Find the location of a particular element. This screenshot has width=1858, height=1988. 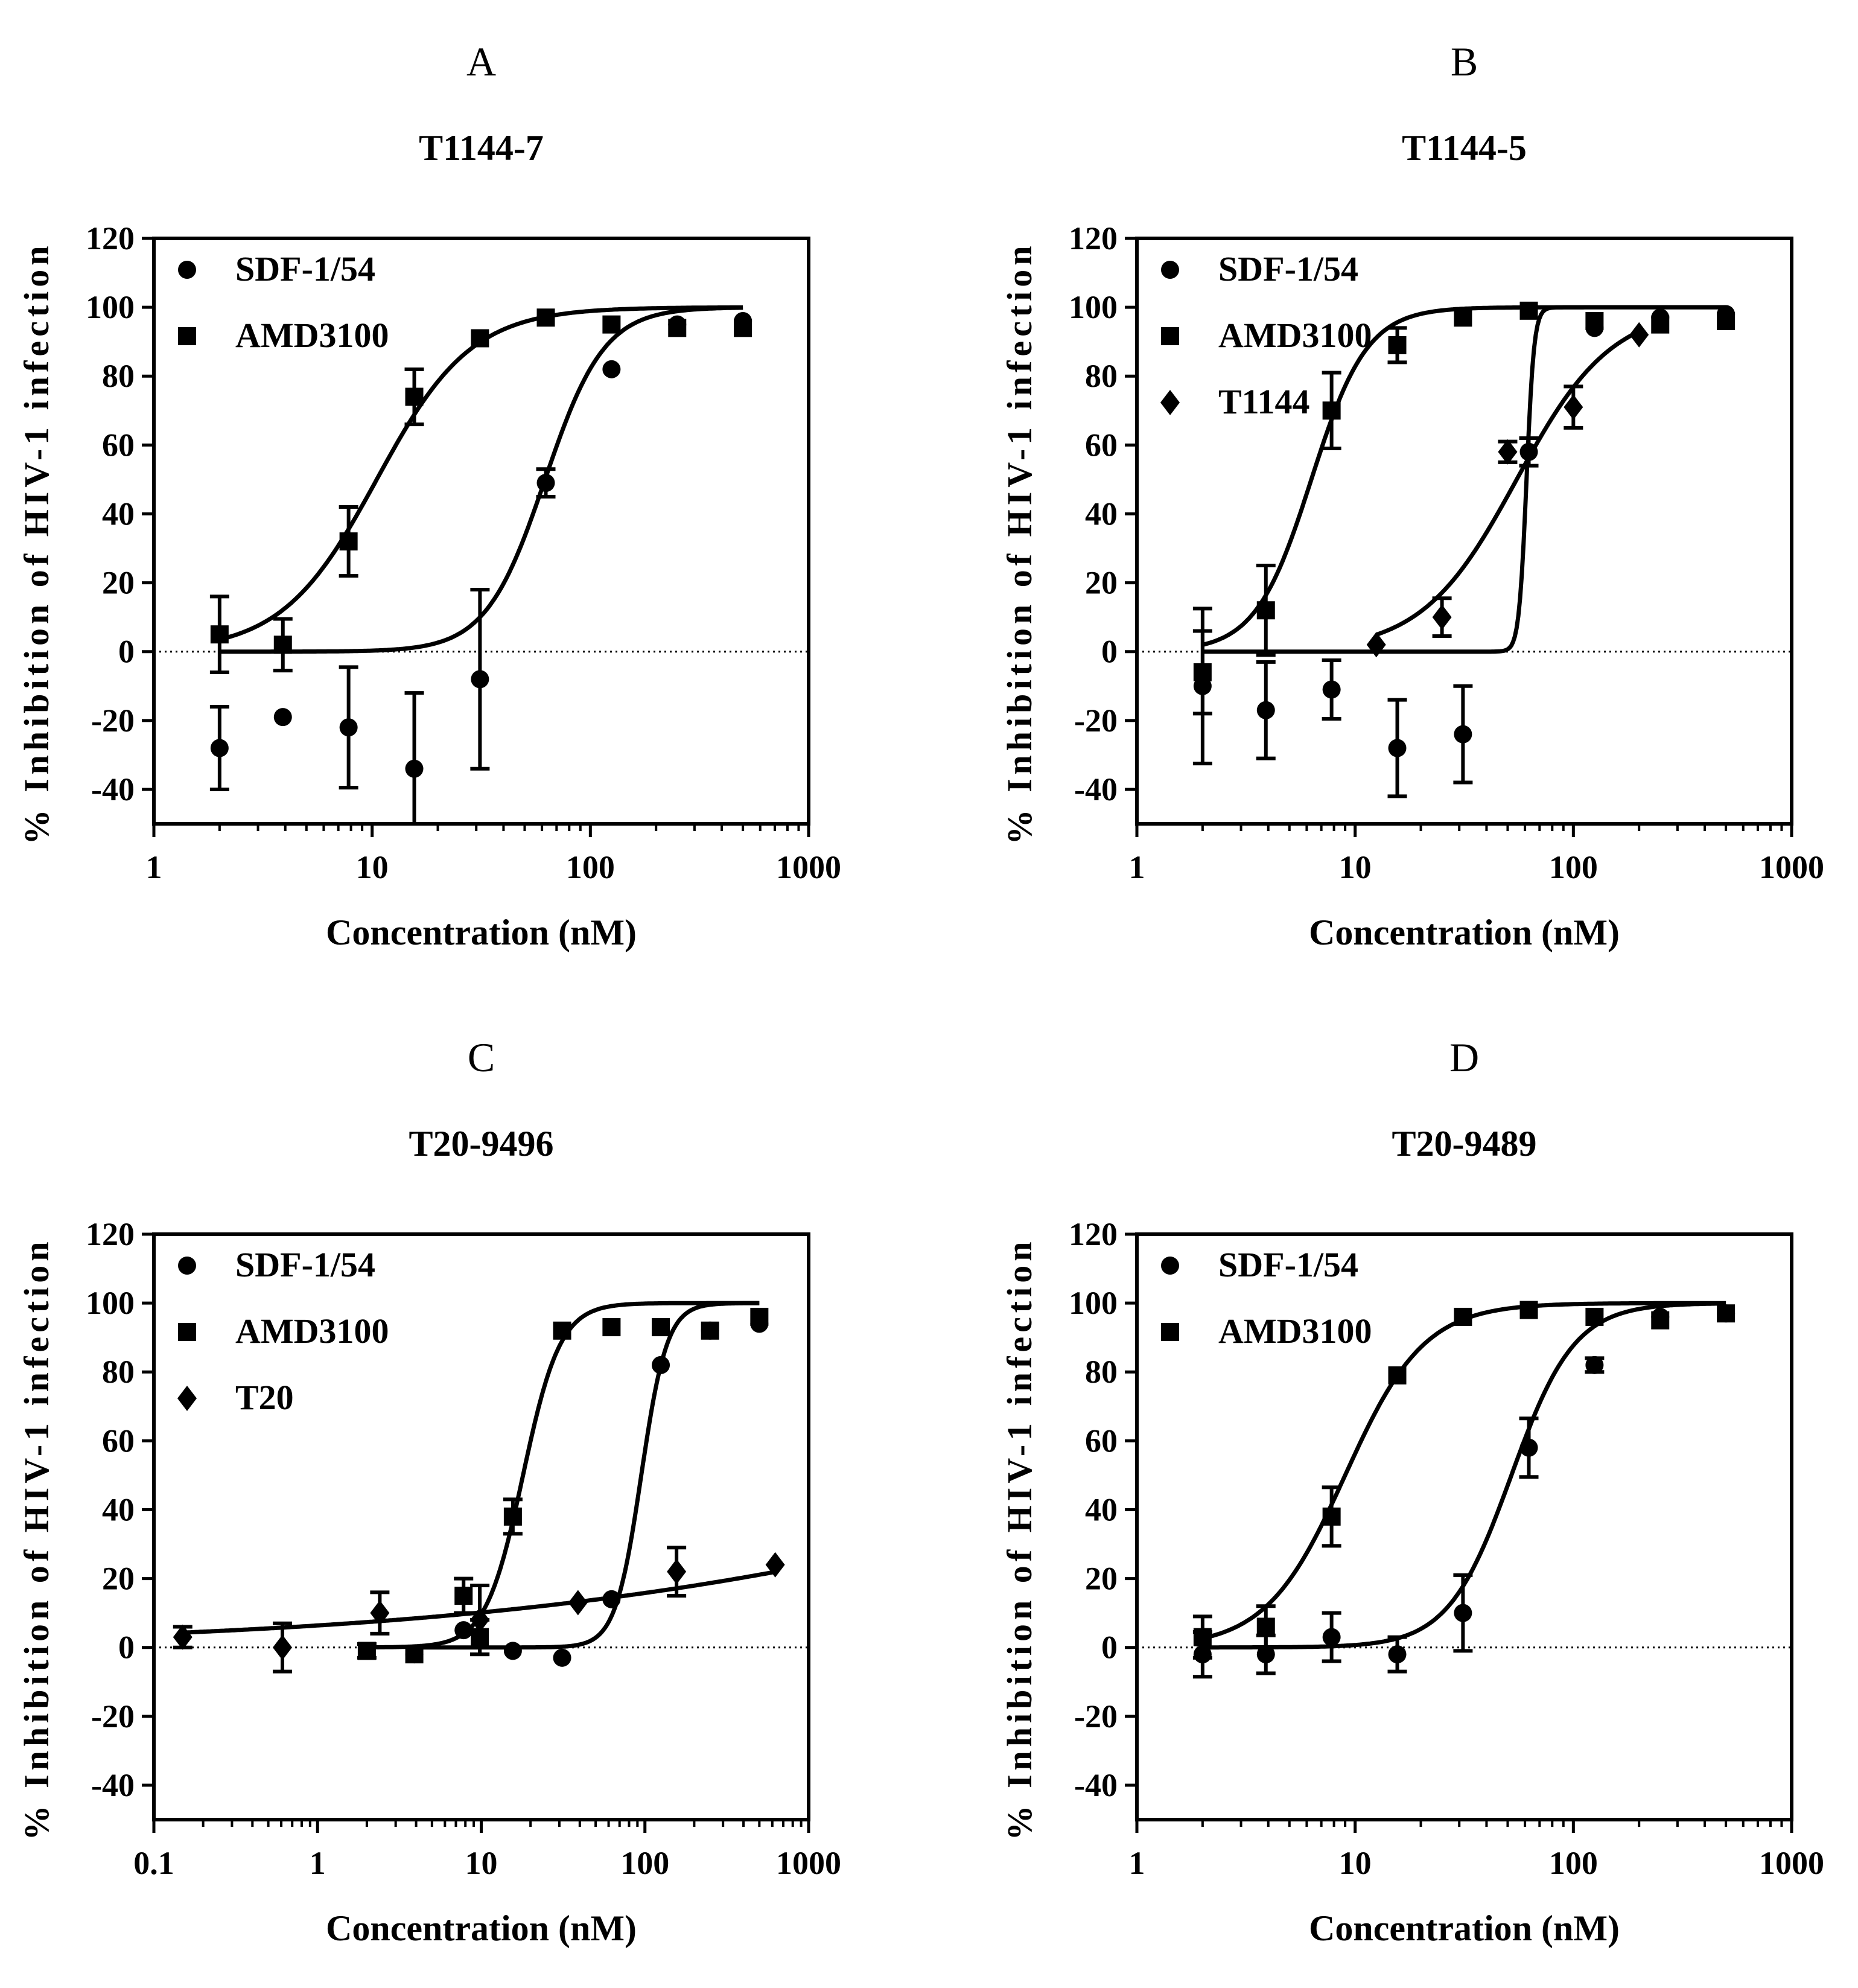

panel-title: T1144-7 is located at coordinates (481, 148).